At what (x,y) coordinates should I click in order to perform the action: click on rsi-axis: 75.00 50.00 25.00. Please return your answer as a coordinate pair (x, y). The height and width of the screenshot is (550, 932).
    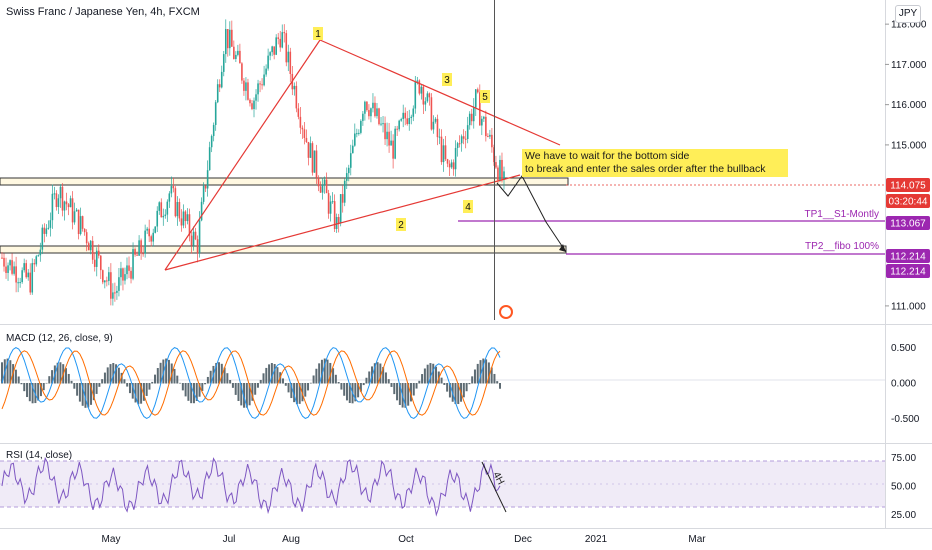
    Looking at the image, I should click on (903, 487).